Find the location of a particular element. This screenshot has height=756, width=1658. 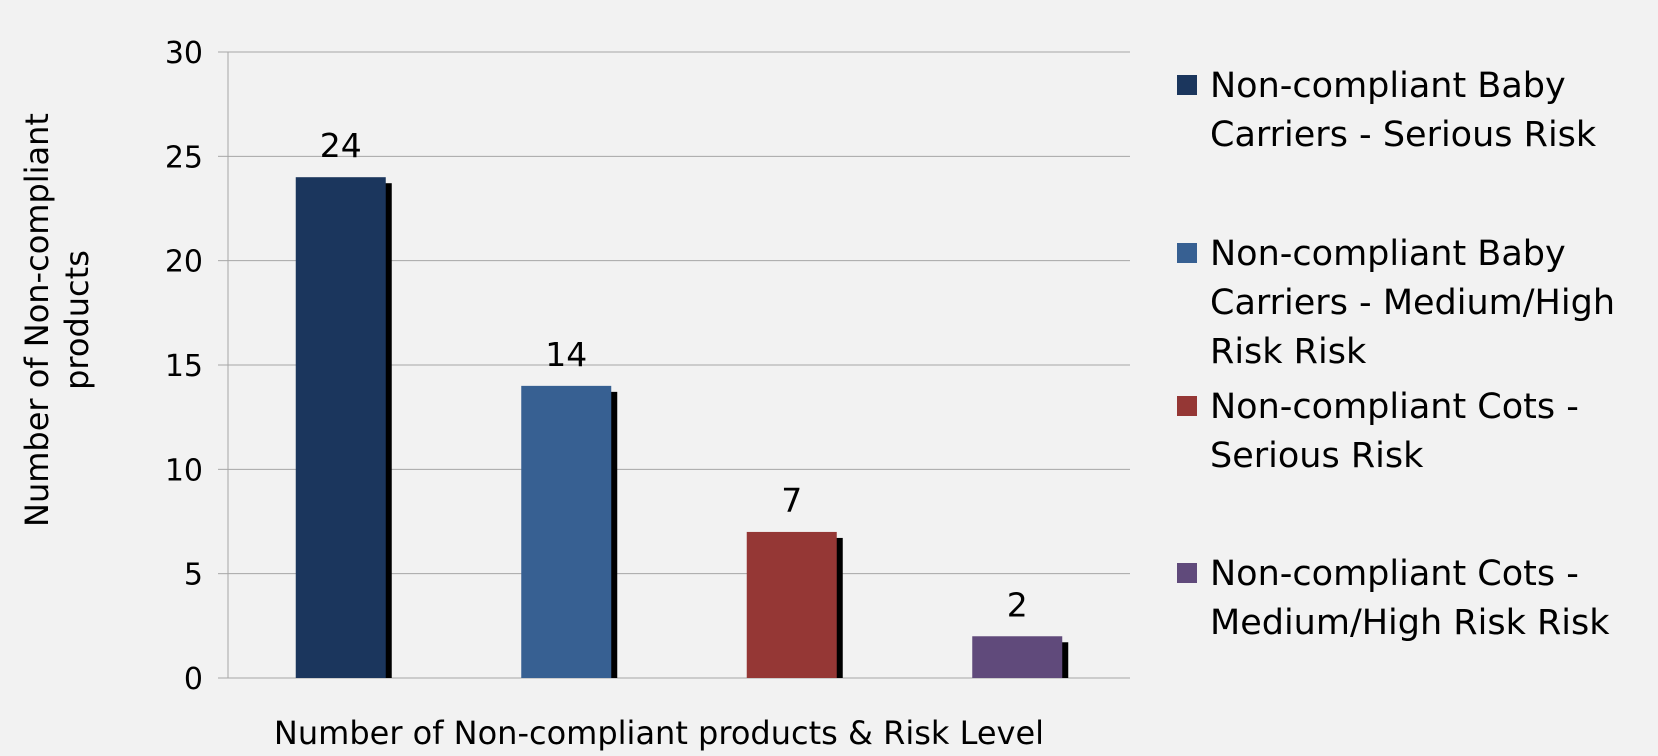

y-axis-title: Number of Non-compliantproducts is located at coordinates (57, 320).